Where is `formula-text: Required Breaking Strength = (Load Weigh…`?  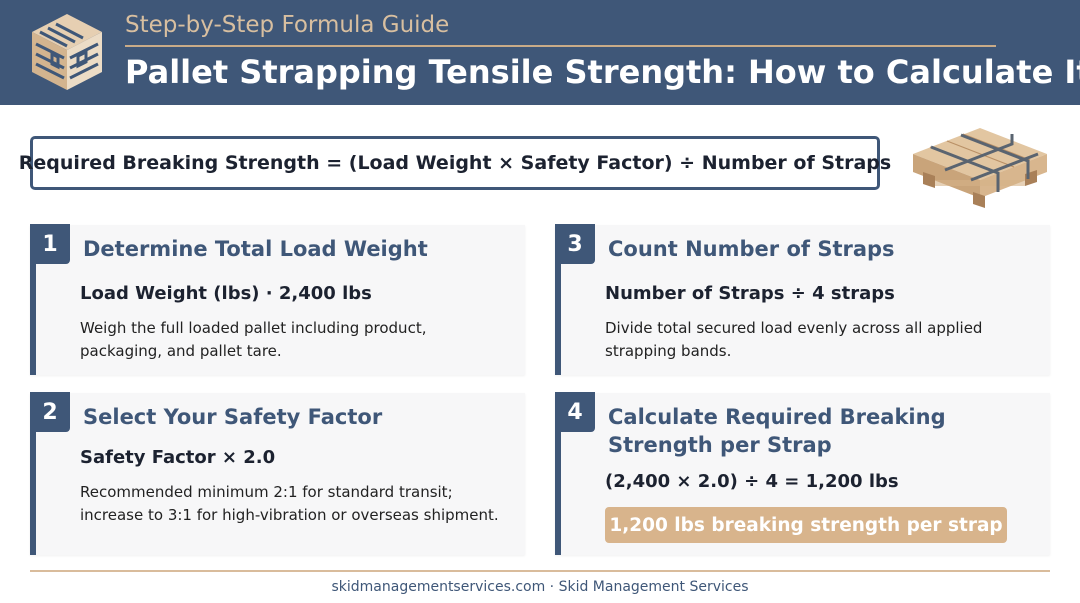
formula-text: Required Breaking Strength = (Load Weigh… is located at coordinates (455, 163).